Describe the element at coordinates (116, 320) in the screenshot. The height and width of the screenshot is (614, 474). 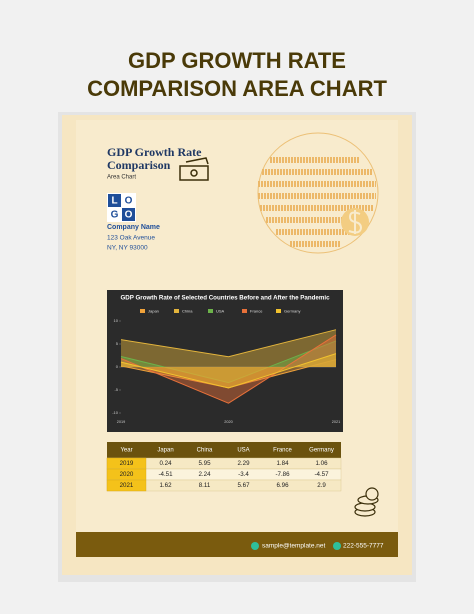
I see `y-tick-label: 10` at that location.